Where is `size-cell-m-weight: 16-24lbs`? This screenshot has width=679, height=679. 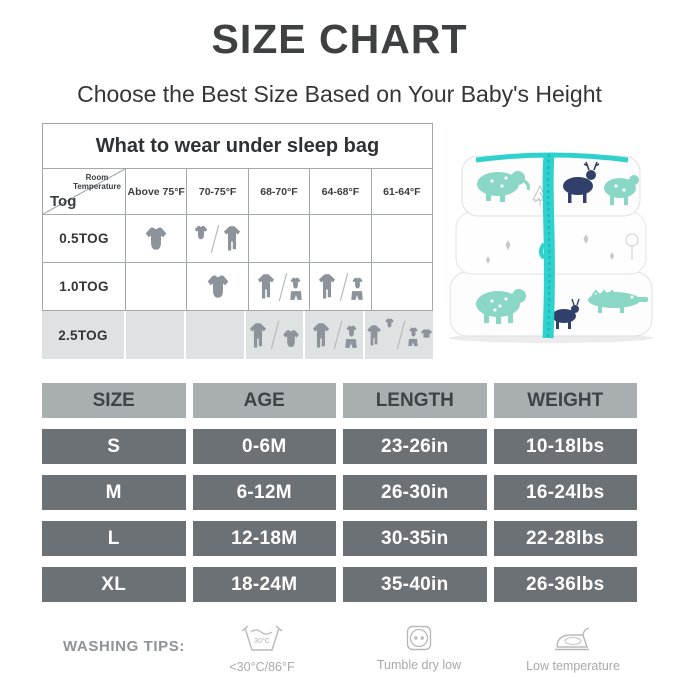 size-cell-m-weight: 16-24lbs is located at coordinates (565, 492).